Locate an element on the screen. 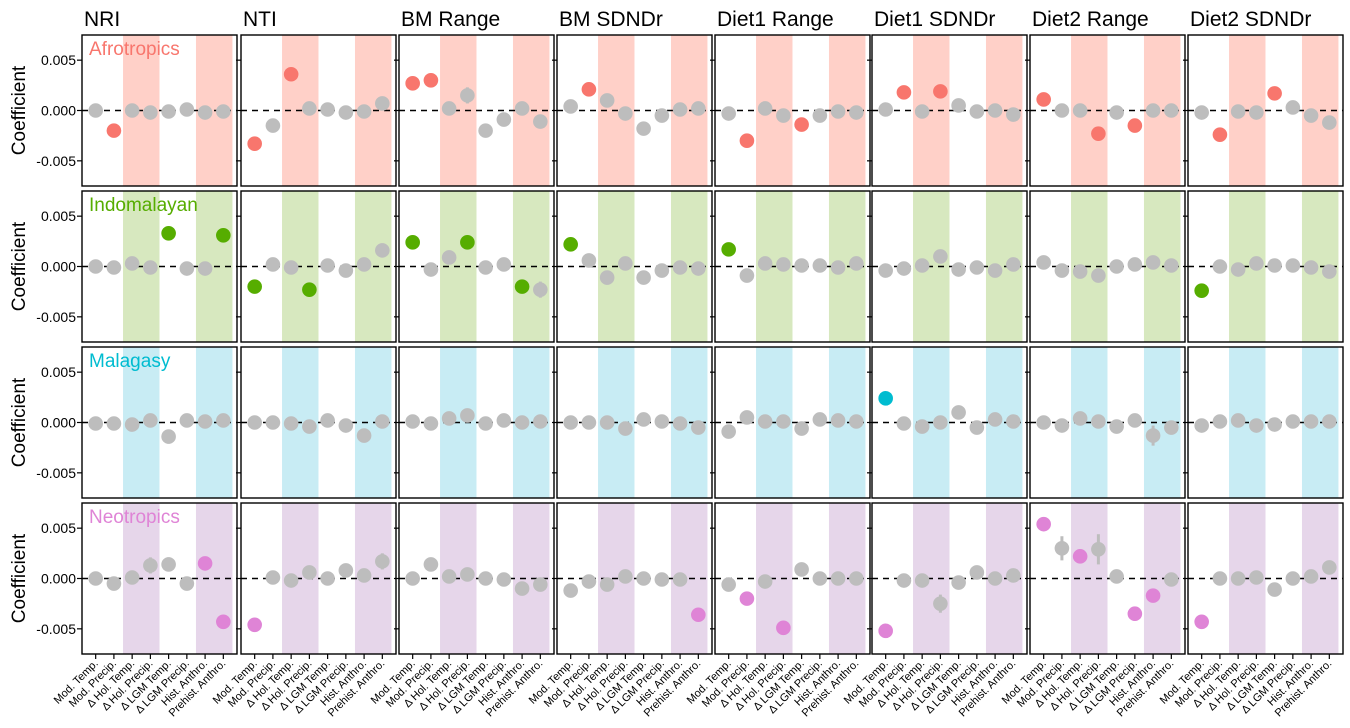 Image resolution: width=1350 pixels, height=728 pixels. column-title: BM SDNDr is located at coordinates (611, 19).